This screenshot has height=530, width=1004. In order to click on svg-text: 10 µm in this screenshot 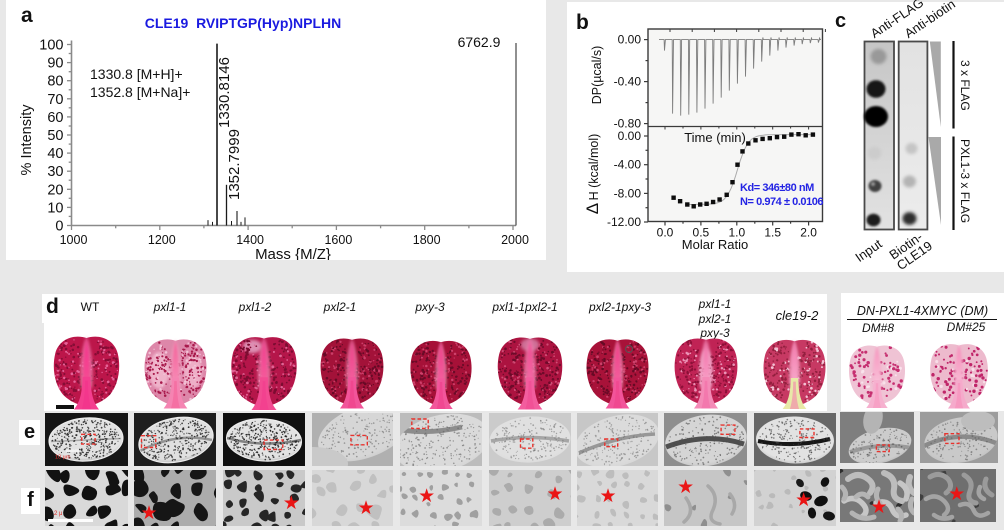, I will do `click(63, 458)`.